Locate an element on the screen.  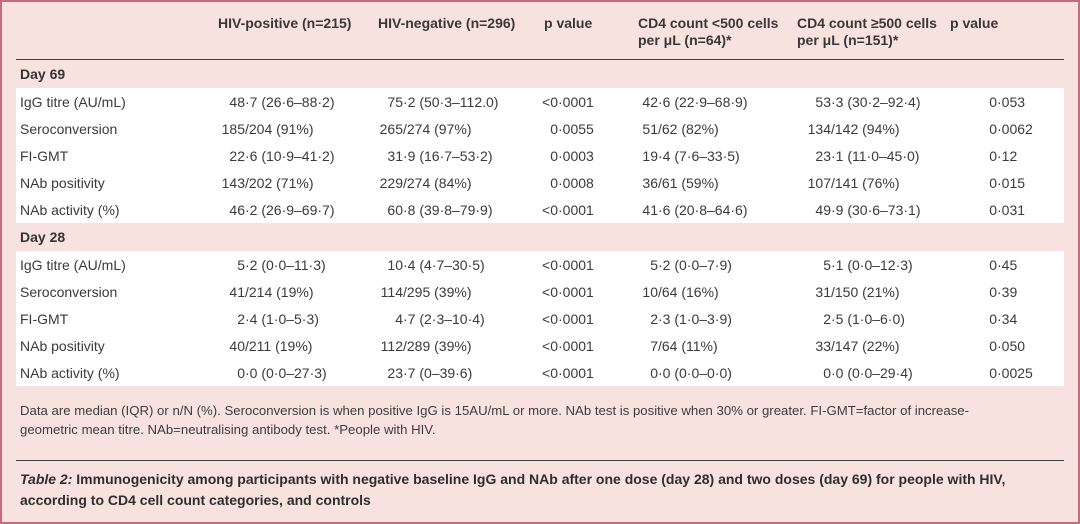
cell-col1: 48·7 (26·6–88·2) is located at coordinates (290, 102).